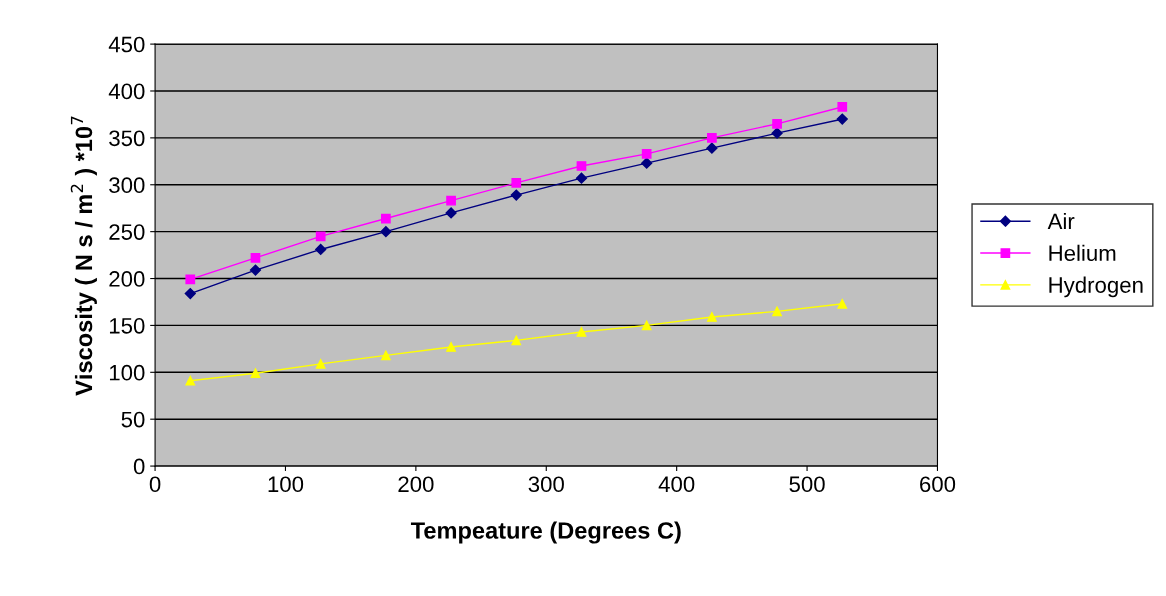  I want to click on y-tick-label: 250, so click(127, 232).